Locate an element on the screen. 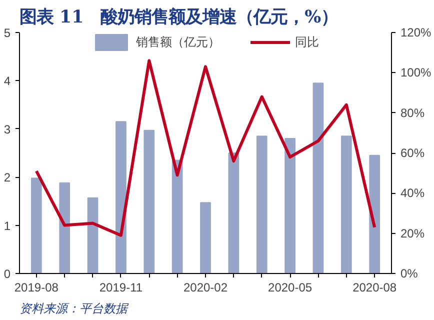  x-tick-label: 2019-08 is located at coordinates (36, 287).